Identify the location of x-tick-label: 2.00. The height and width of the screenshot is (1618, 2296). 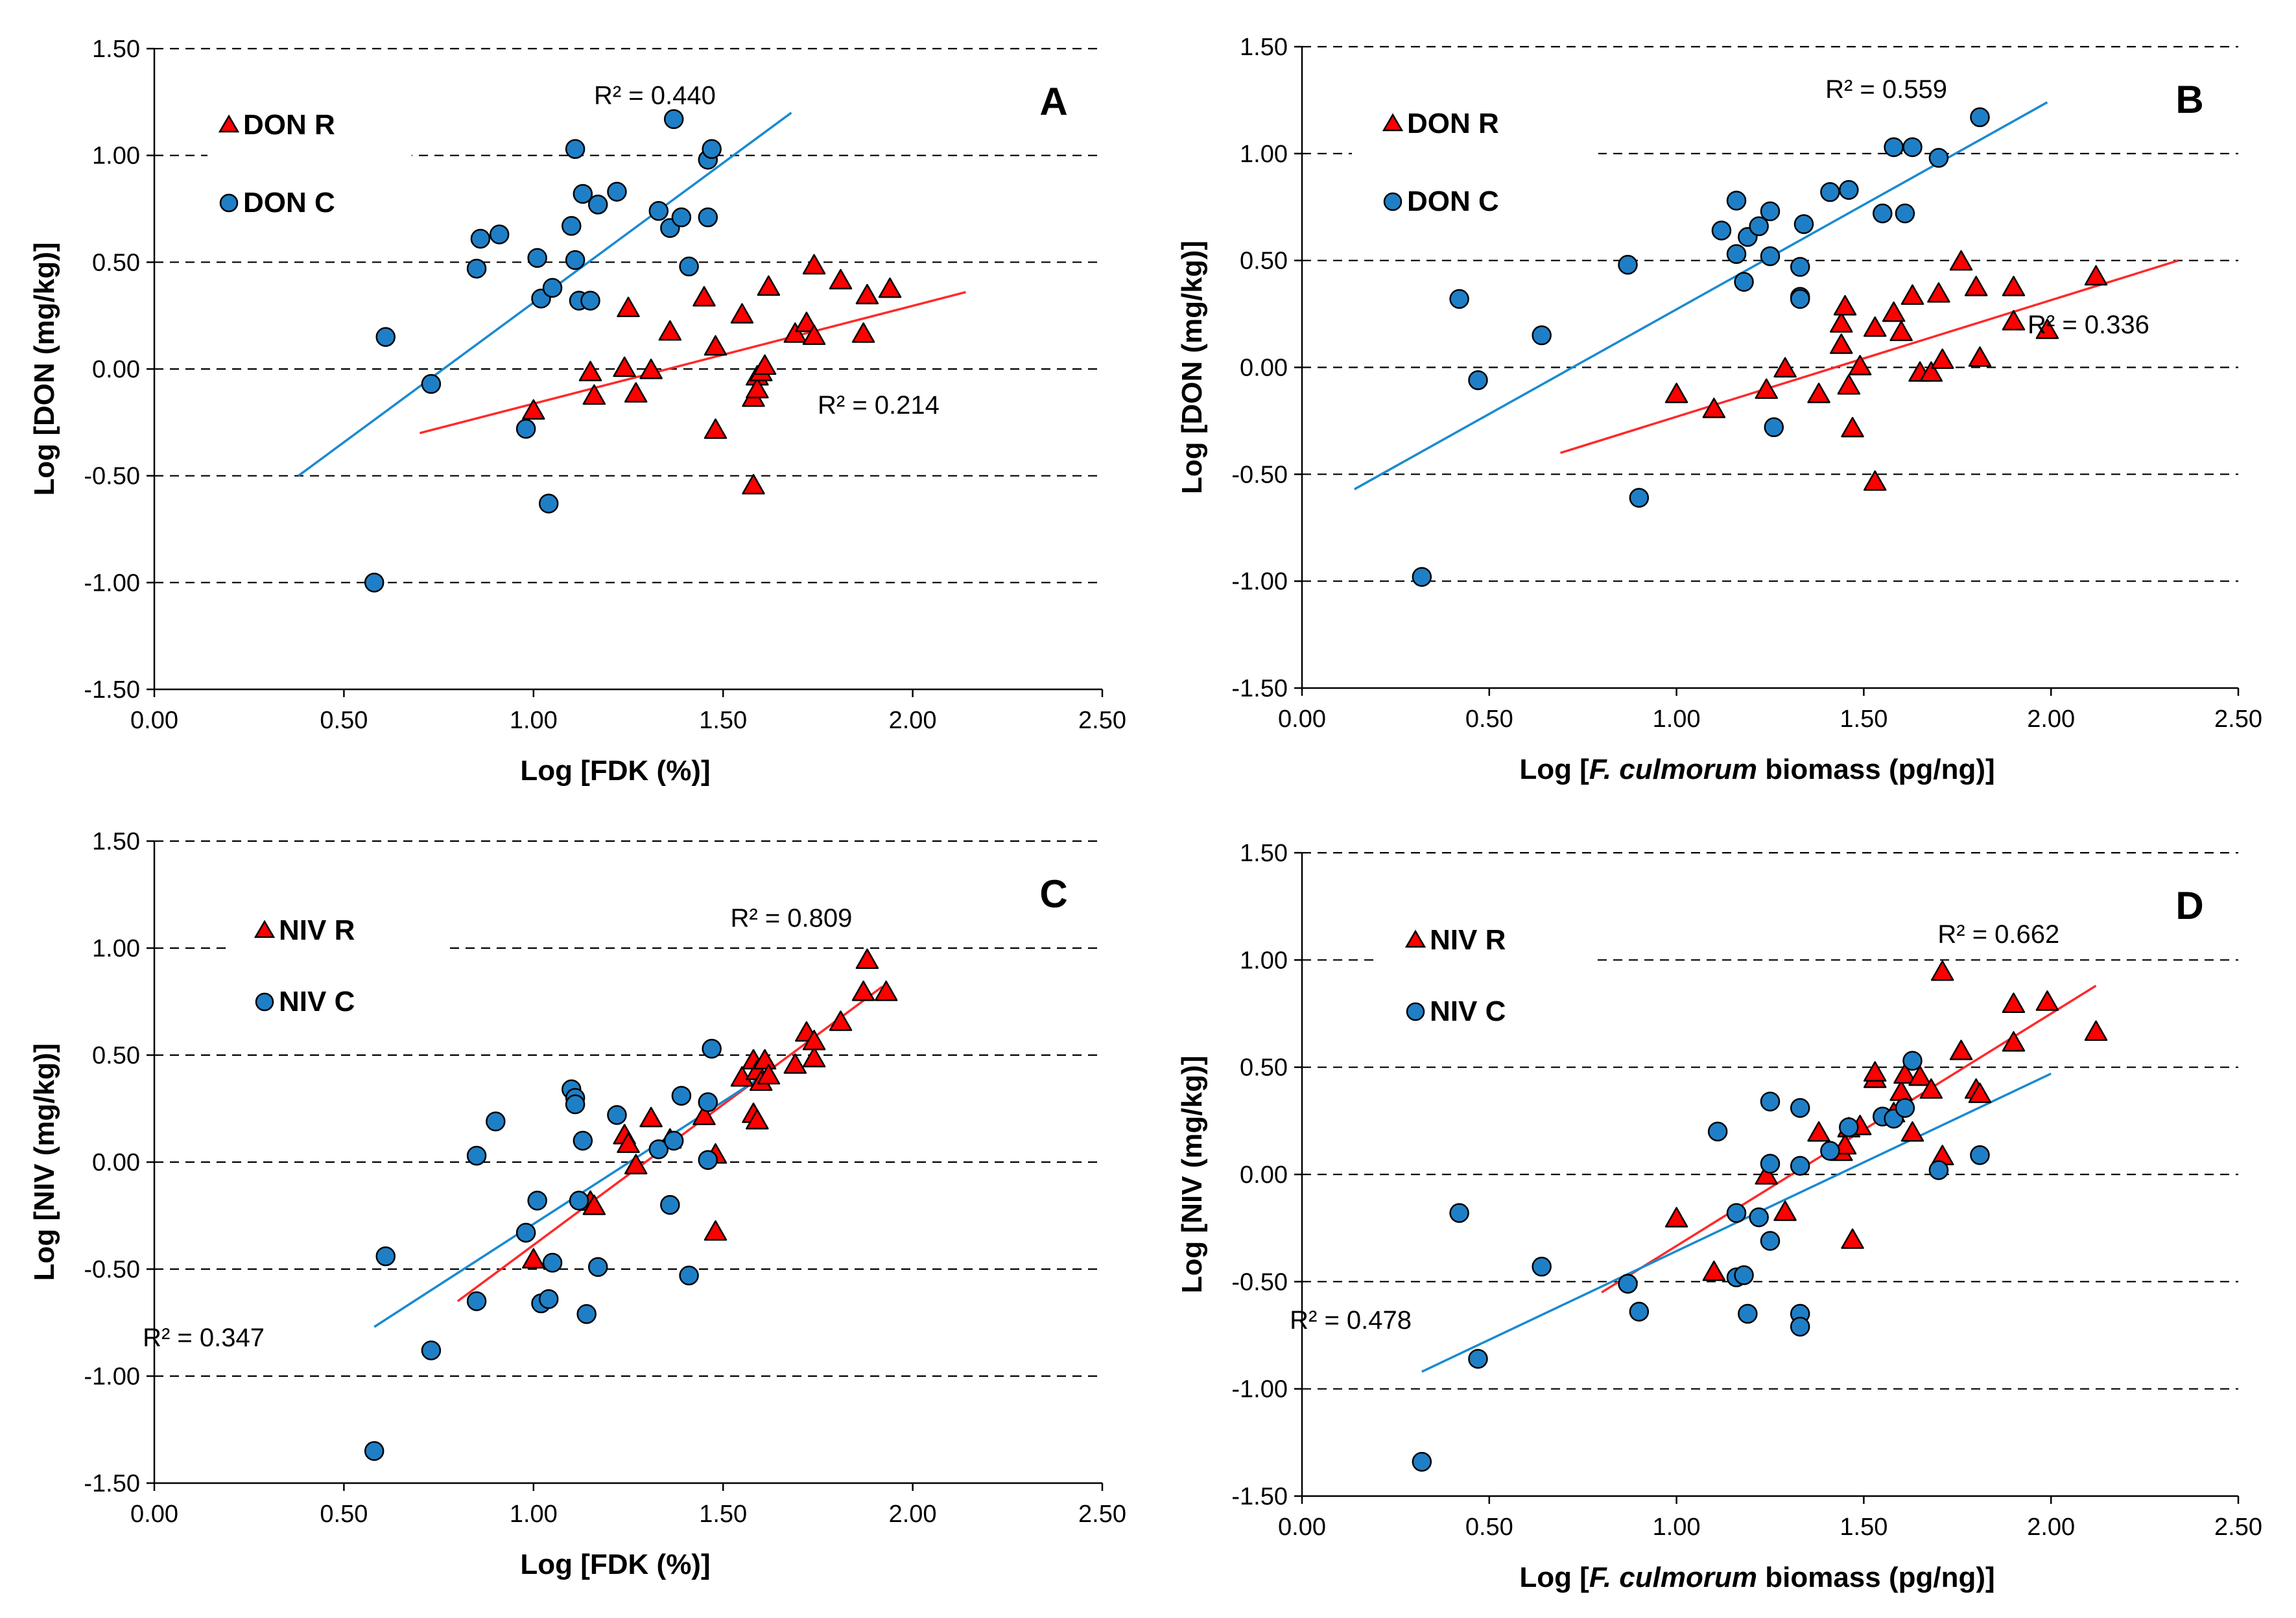
(913, 720).